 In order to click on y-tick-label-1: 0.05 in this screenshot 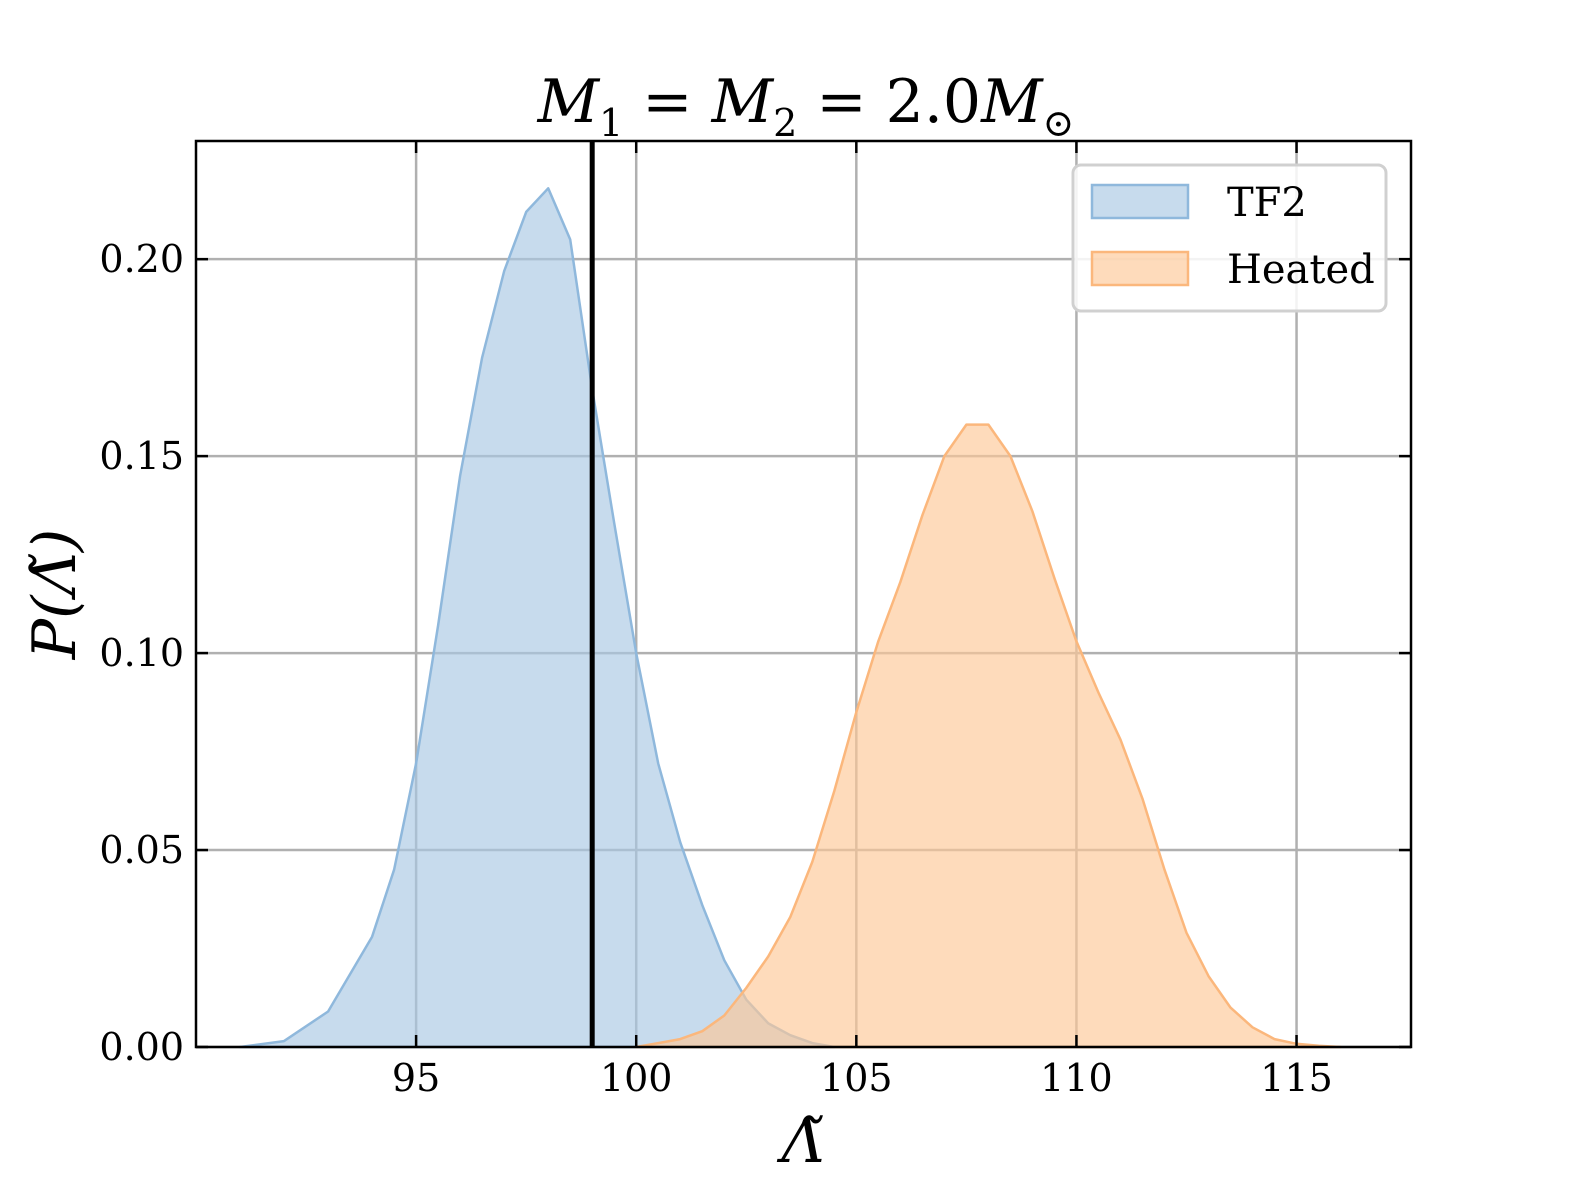, I will do `click(141, 850)`.